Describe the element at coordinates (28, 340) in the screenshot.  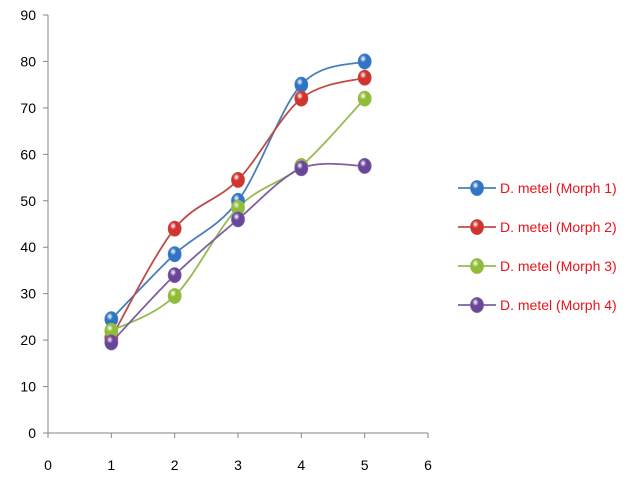
I see `y-tick-label: 20` at that location.